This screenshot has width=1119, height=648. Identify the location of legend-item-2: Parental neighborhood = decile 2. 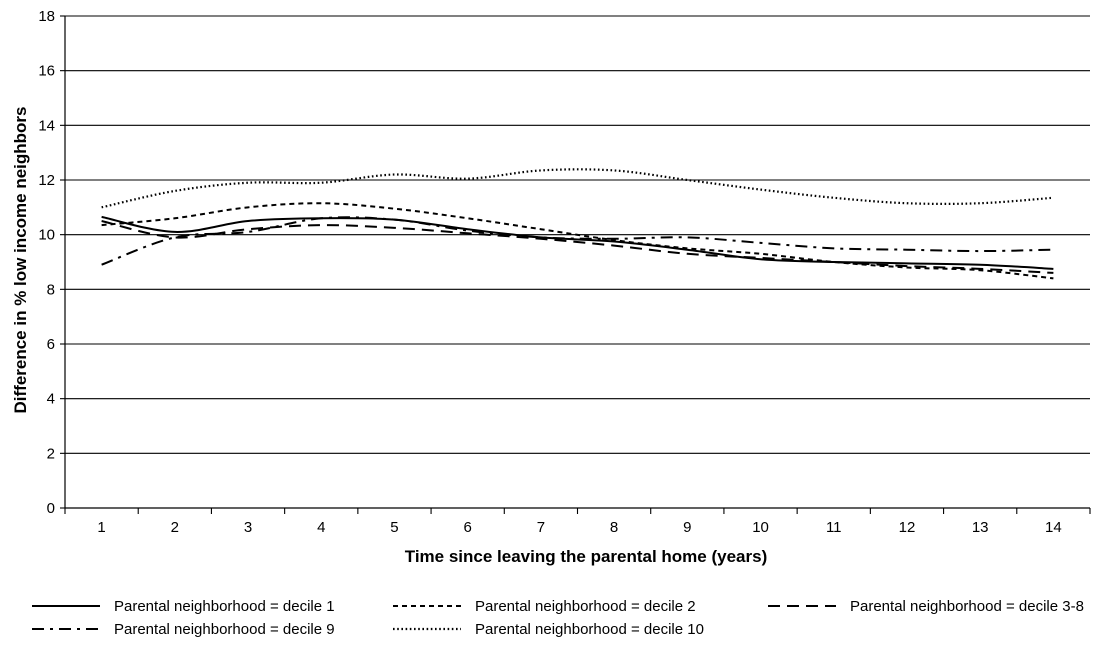
(544, 606).